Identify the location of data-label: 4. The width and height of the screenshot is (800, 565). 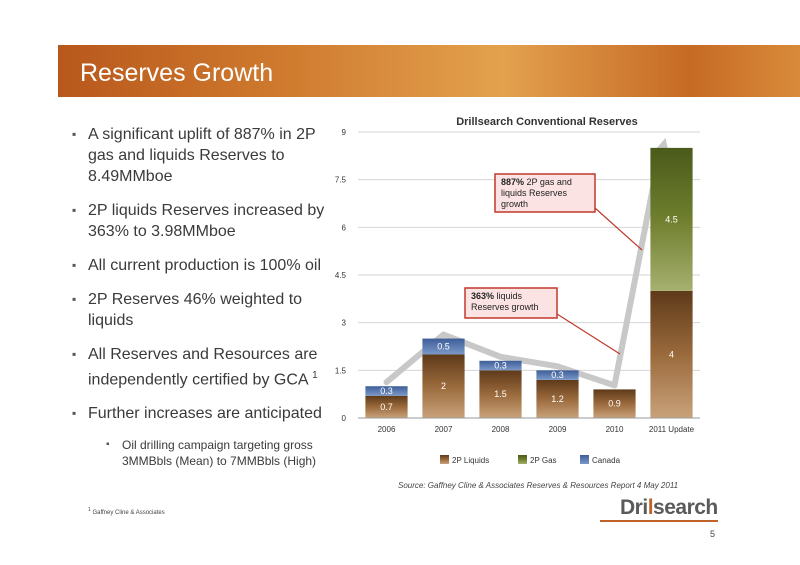
(671, 354).